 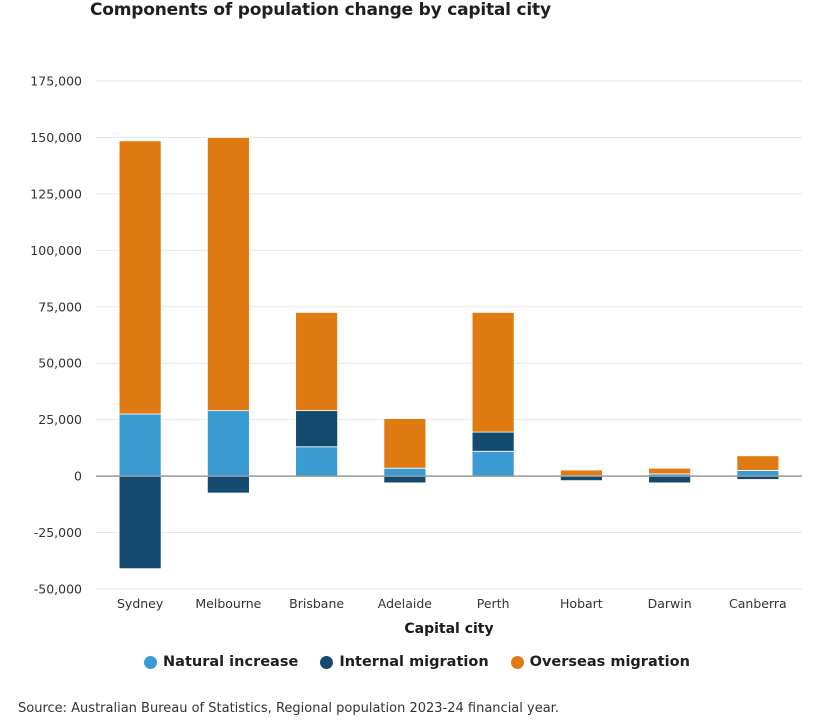 I want to click on bar-sydney-natural-increase, so click(x=140, y=445).